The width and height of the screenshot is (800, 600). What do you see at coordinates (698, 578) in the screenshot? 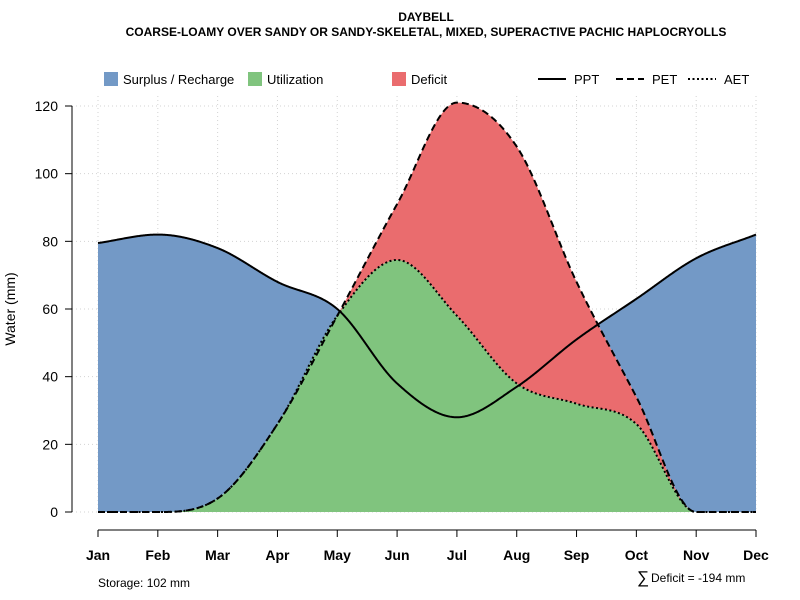
I see `deficit-note: Deficit = -194 mm` at bounding box center [698, 578].